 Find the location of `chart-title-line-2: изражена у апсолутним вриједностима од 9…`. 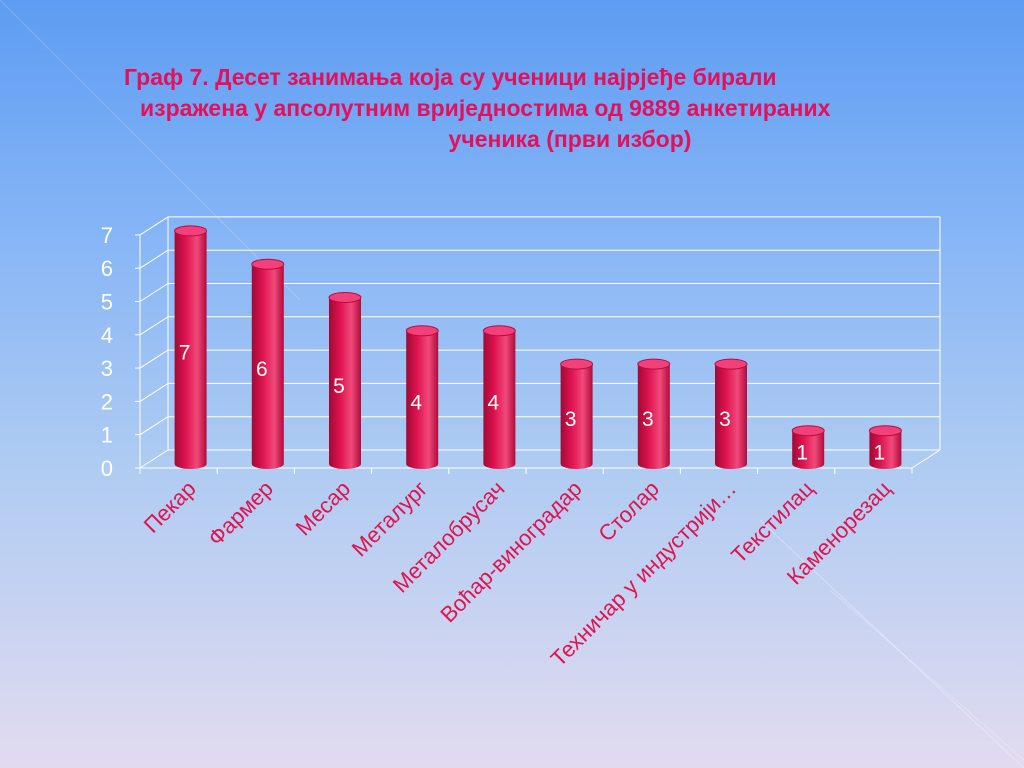

chart-title-line-2: изражена у апсолутним вриједностима од 9… is located at coordinates (485, 108).